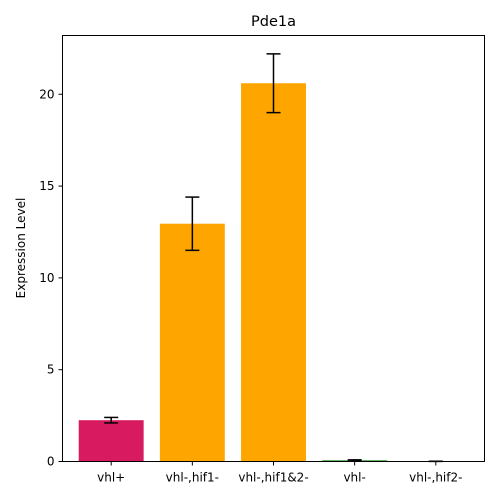 The image size is (500, 500). I want to click on x-tick-label: vhl-,hif1&2-, so click(273, 478).